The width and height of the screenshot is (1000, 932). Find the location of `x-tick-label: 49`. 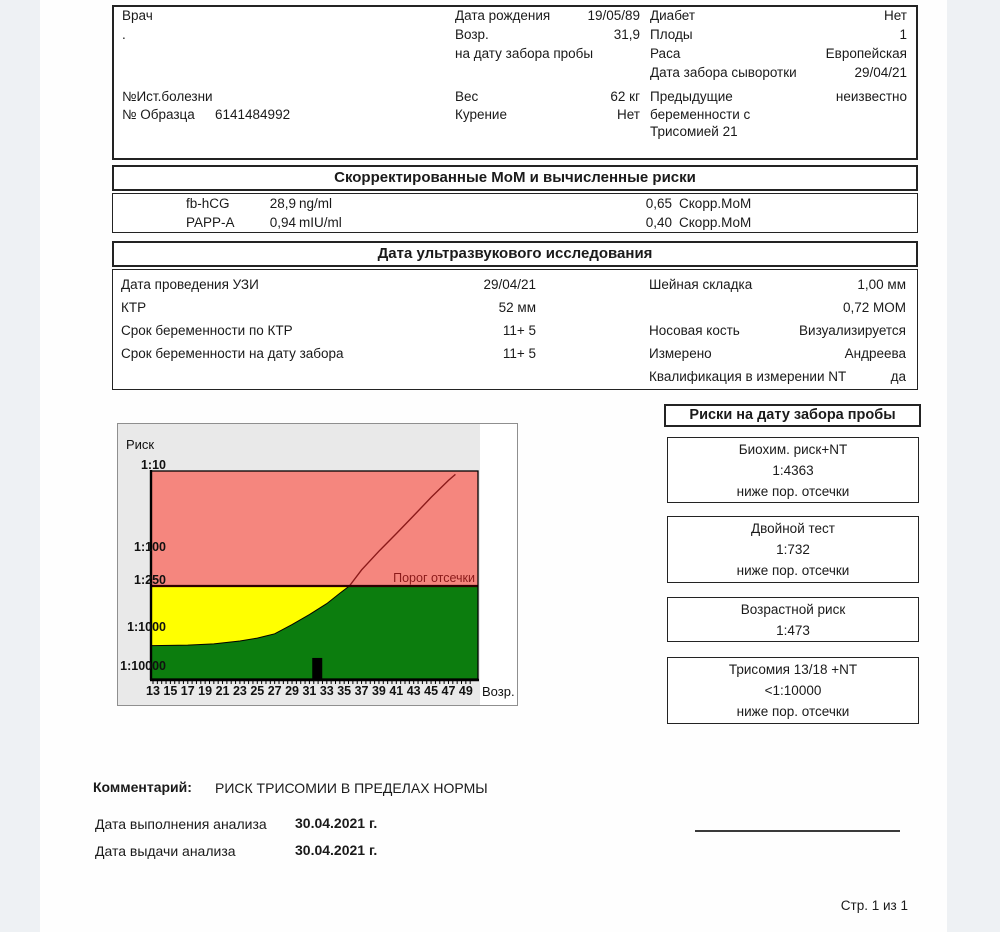

x-tick-label: 49 is located at coordinates (466, 691).